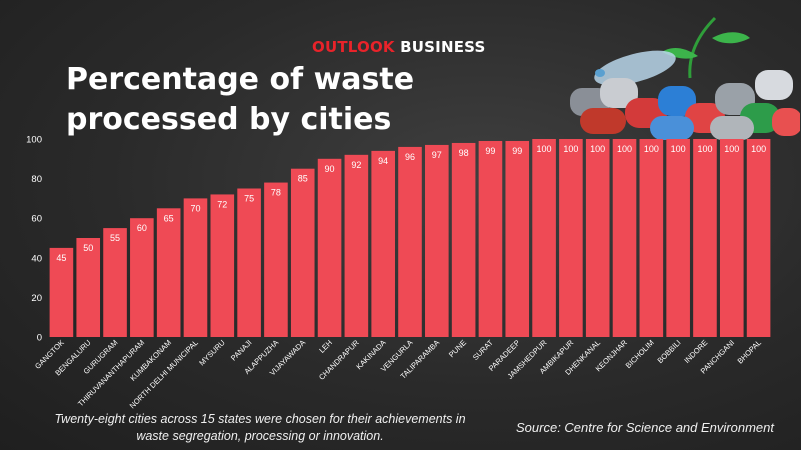 This screenshot has height=450, width=801. What do you see at coordinates (142, 228) in the screenshot?
I see `bar-value-label: 60` at bounding box center [142, 228].